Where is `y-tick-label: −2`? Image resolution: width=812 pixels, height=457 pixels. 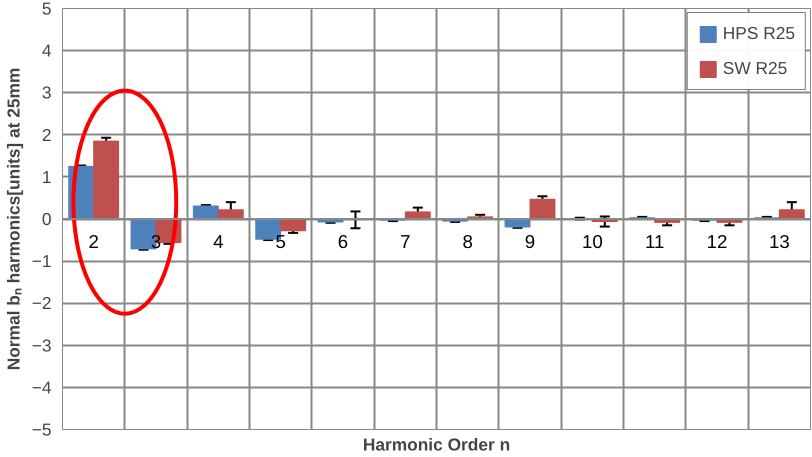
y-tick-label: −2 is located at coordinates (42, 303).